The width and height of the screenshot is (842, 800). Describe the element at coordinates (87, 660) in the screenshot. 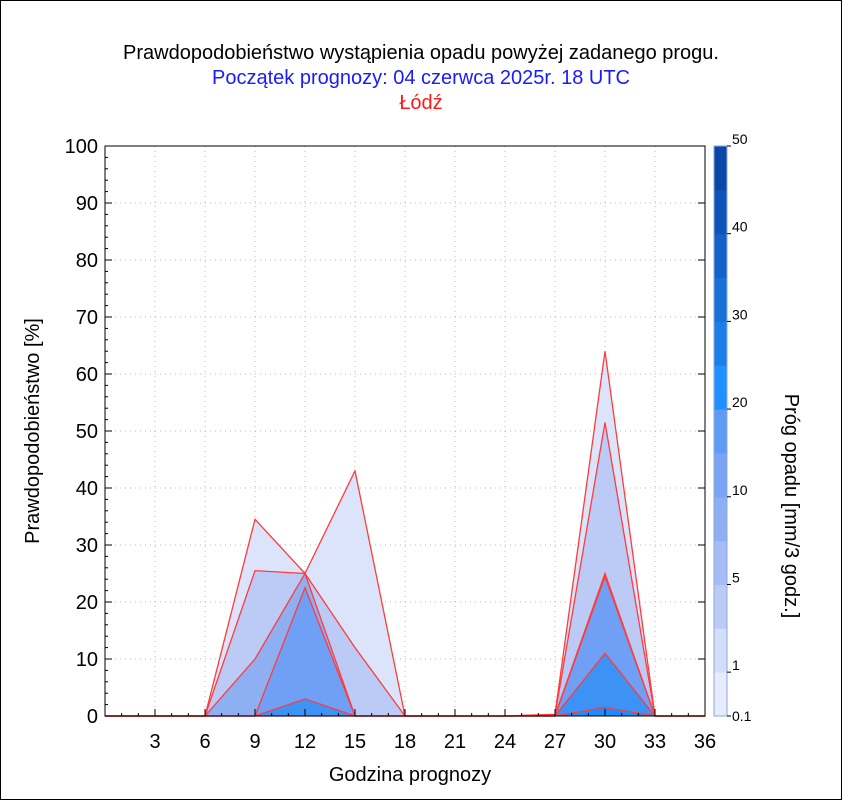

I see `y-tick-label: 10` at that location.